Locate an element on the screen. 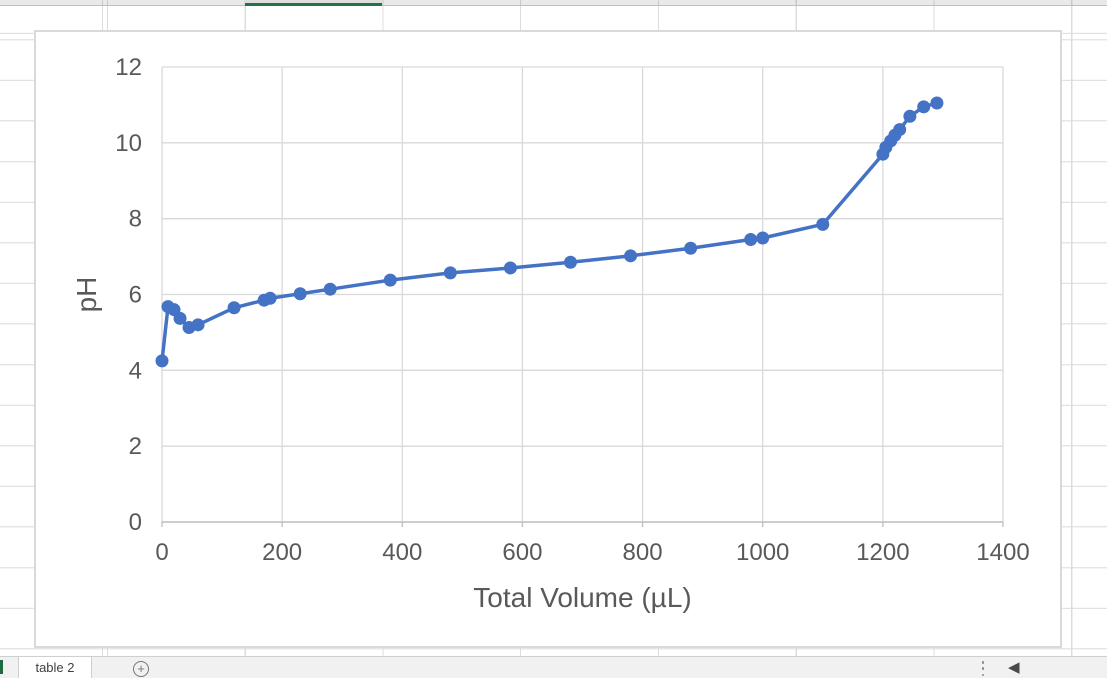  sheet-tab-label: table 2 is located at coordinates (55, 667).